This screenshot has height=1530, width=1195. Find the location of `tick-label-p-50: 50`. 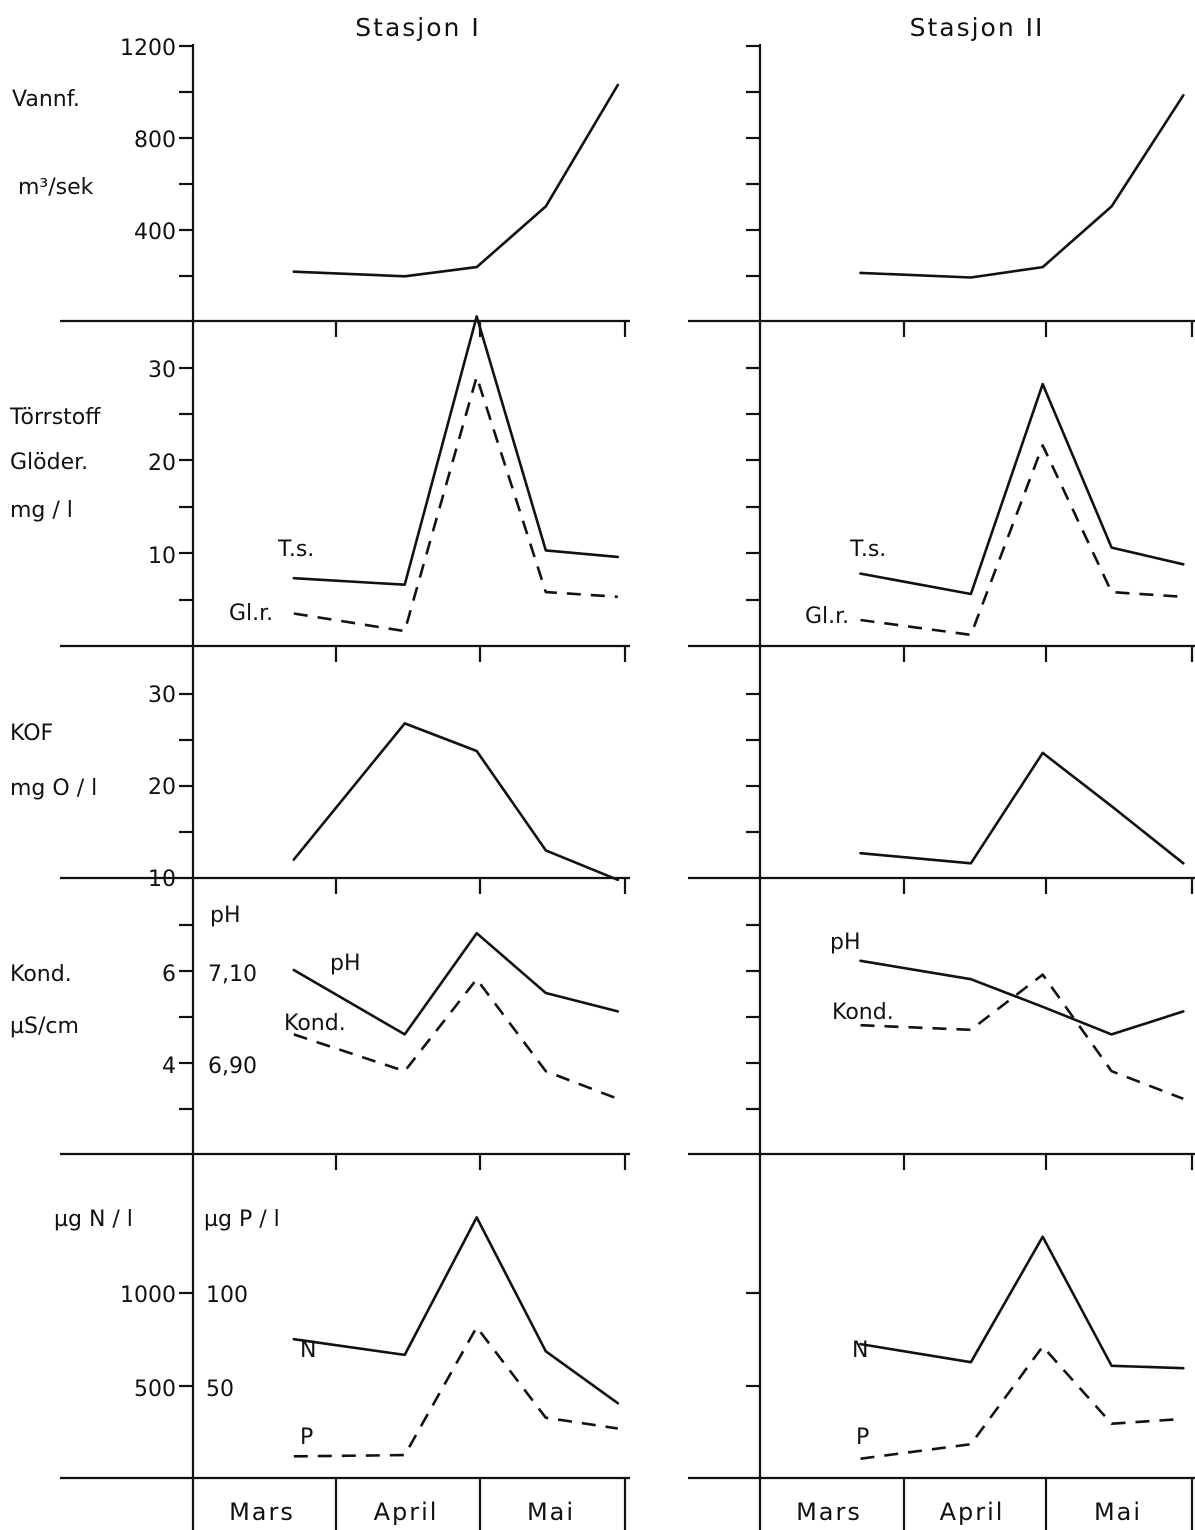

tick-label-p-50: 50 is located at coordinates (220, 1389).